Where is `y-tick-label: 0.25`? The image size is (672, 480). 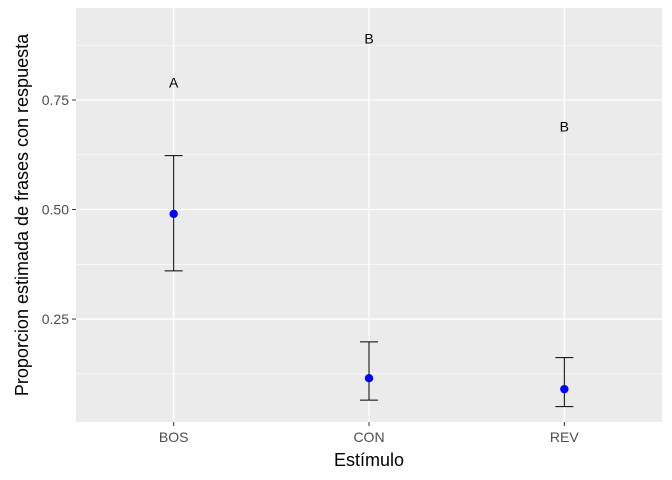
y-tick-label: 0.25 is located at coordinates (55, 319).